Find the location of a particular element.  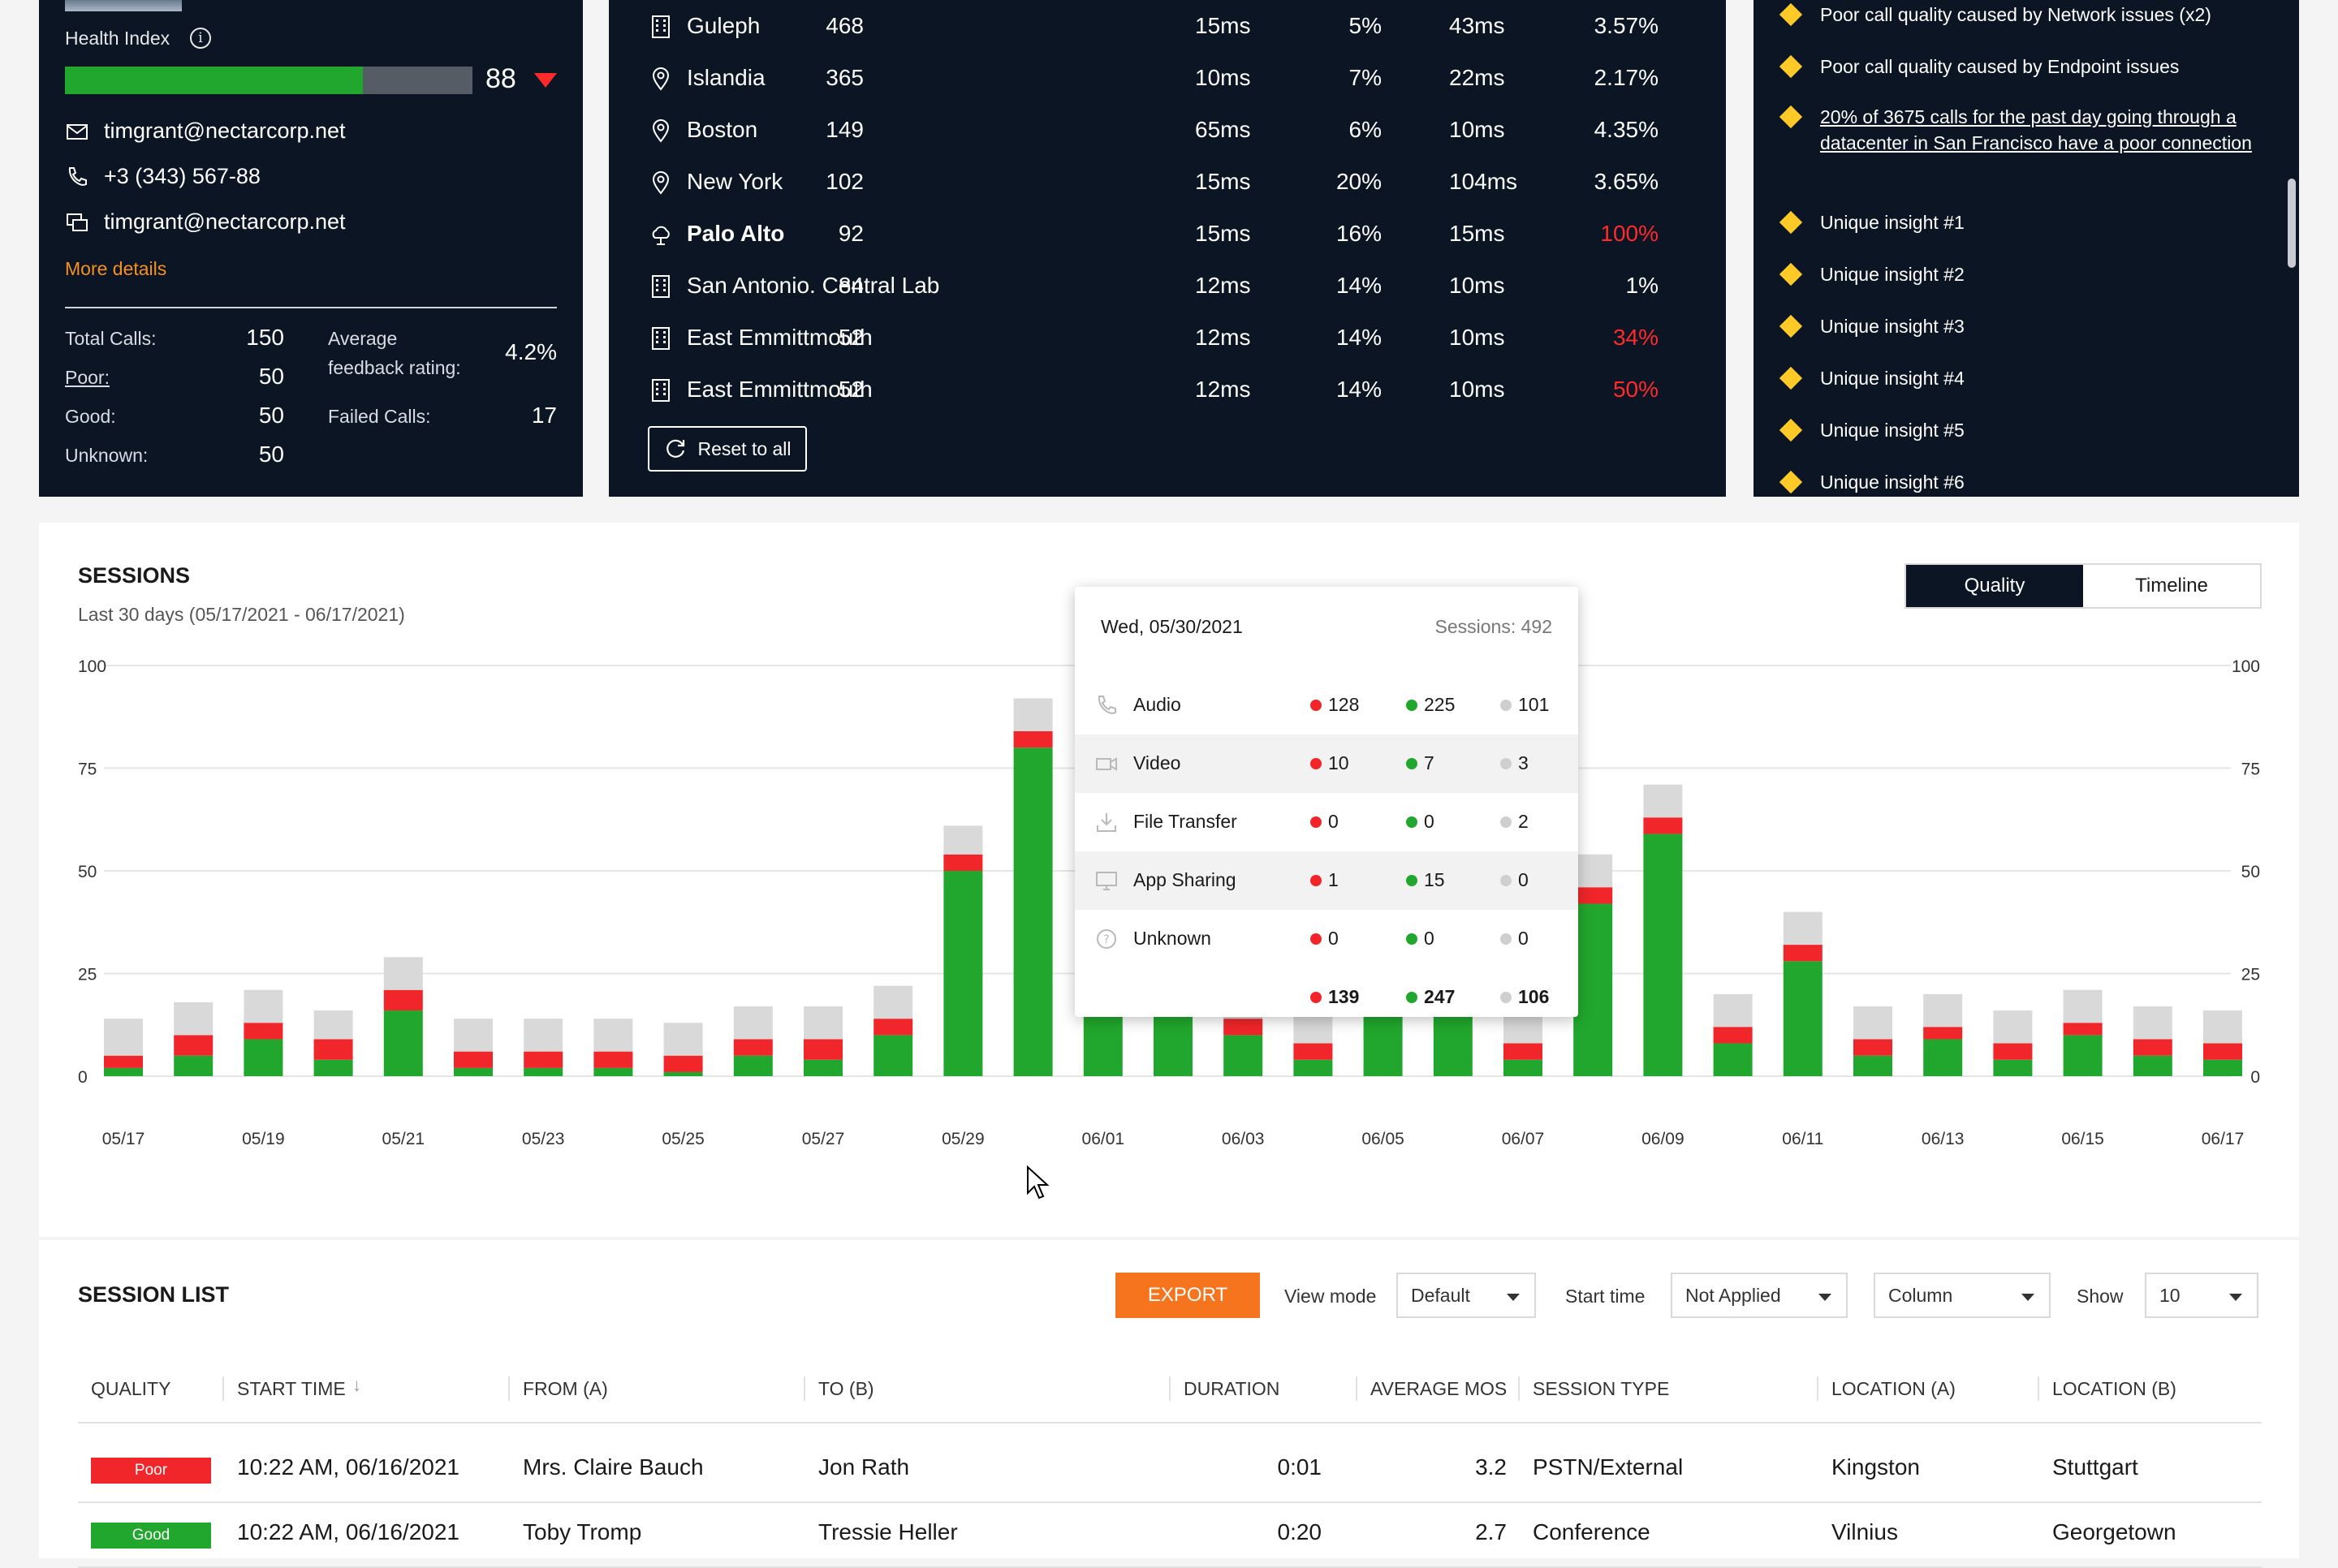

column-header-from-a: FROM (A) is located at coordinates (565, 1389).